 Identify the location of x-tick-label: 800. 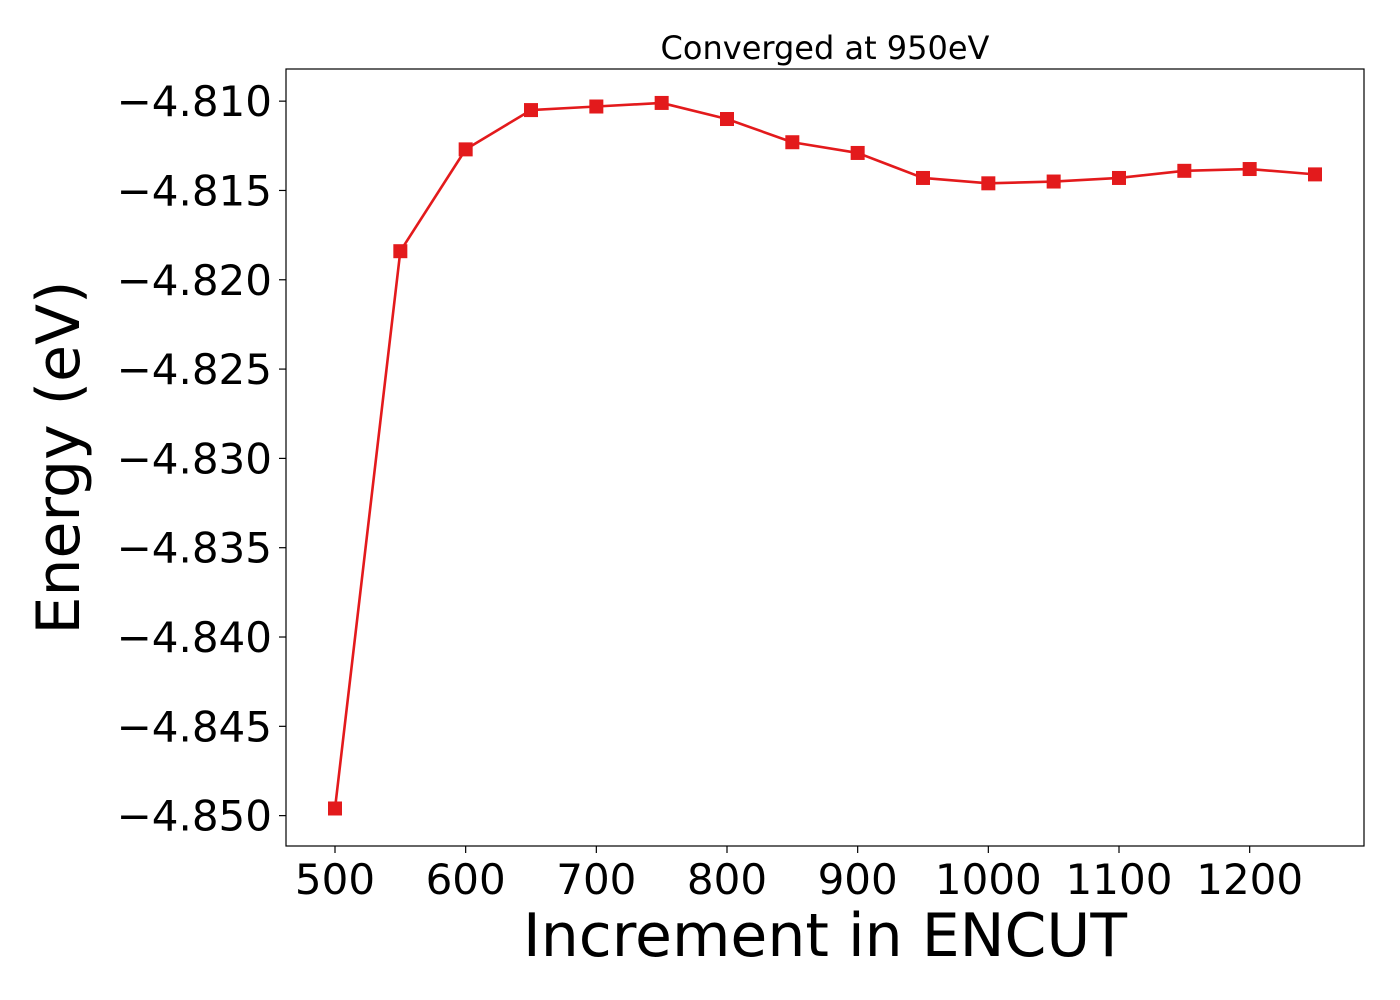
(727, 879).